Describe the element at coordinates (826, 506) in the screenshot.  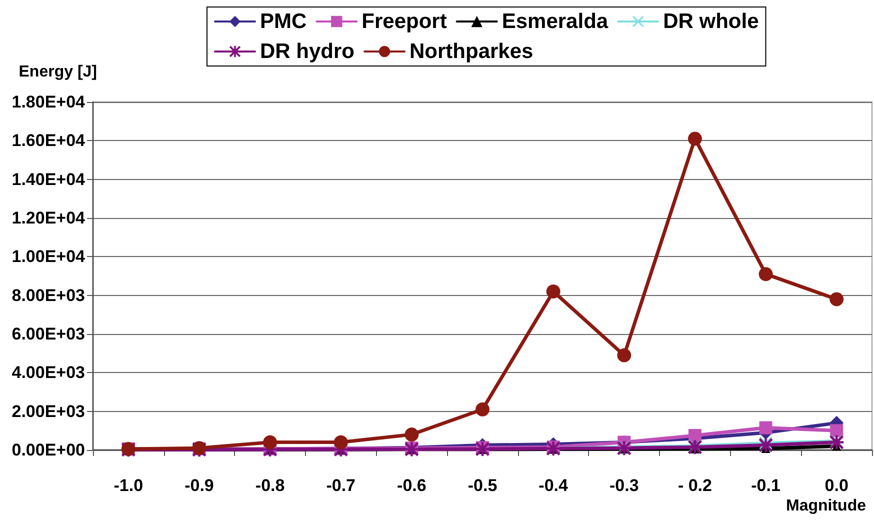
I see `x-axis-title: Magnitude` at that location.